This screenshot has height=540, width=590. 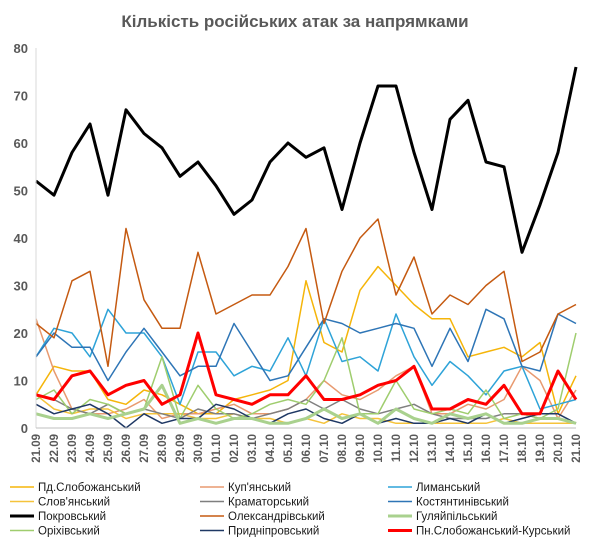 I want to click on legend-label: Придніпровський, so click(x=273, y=532).